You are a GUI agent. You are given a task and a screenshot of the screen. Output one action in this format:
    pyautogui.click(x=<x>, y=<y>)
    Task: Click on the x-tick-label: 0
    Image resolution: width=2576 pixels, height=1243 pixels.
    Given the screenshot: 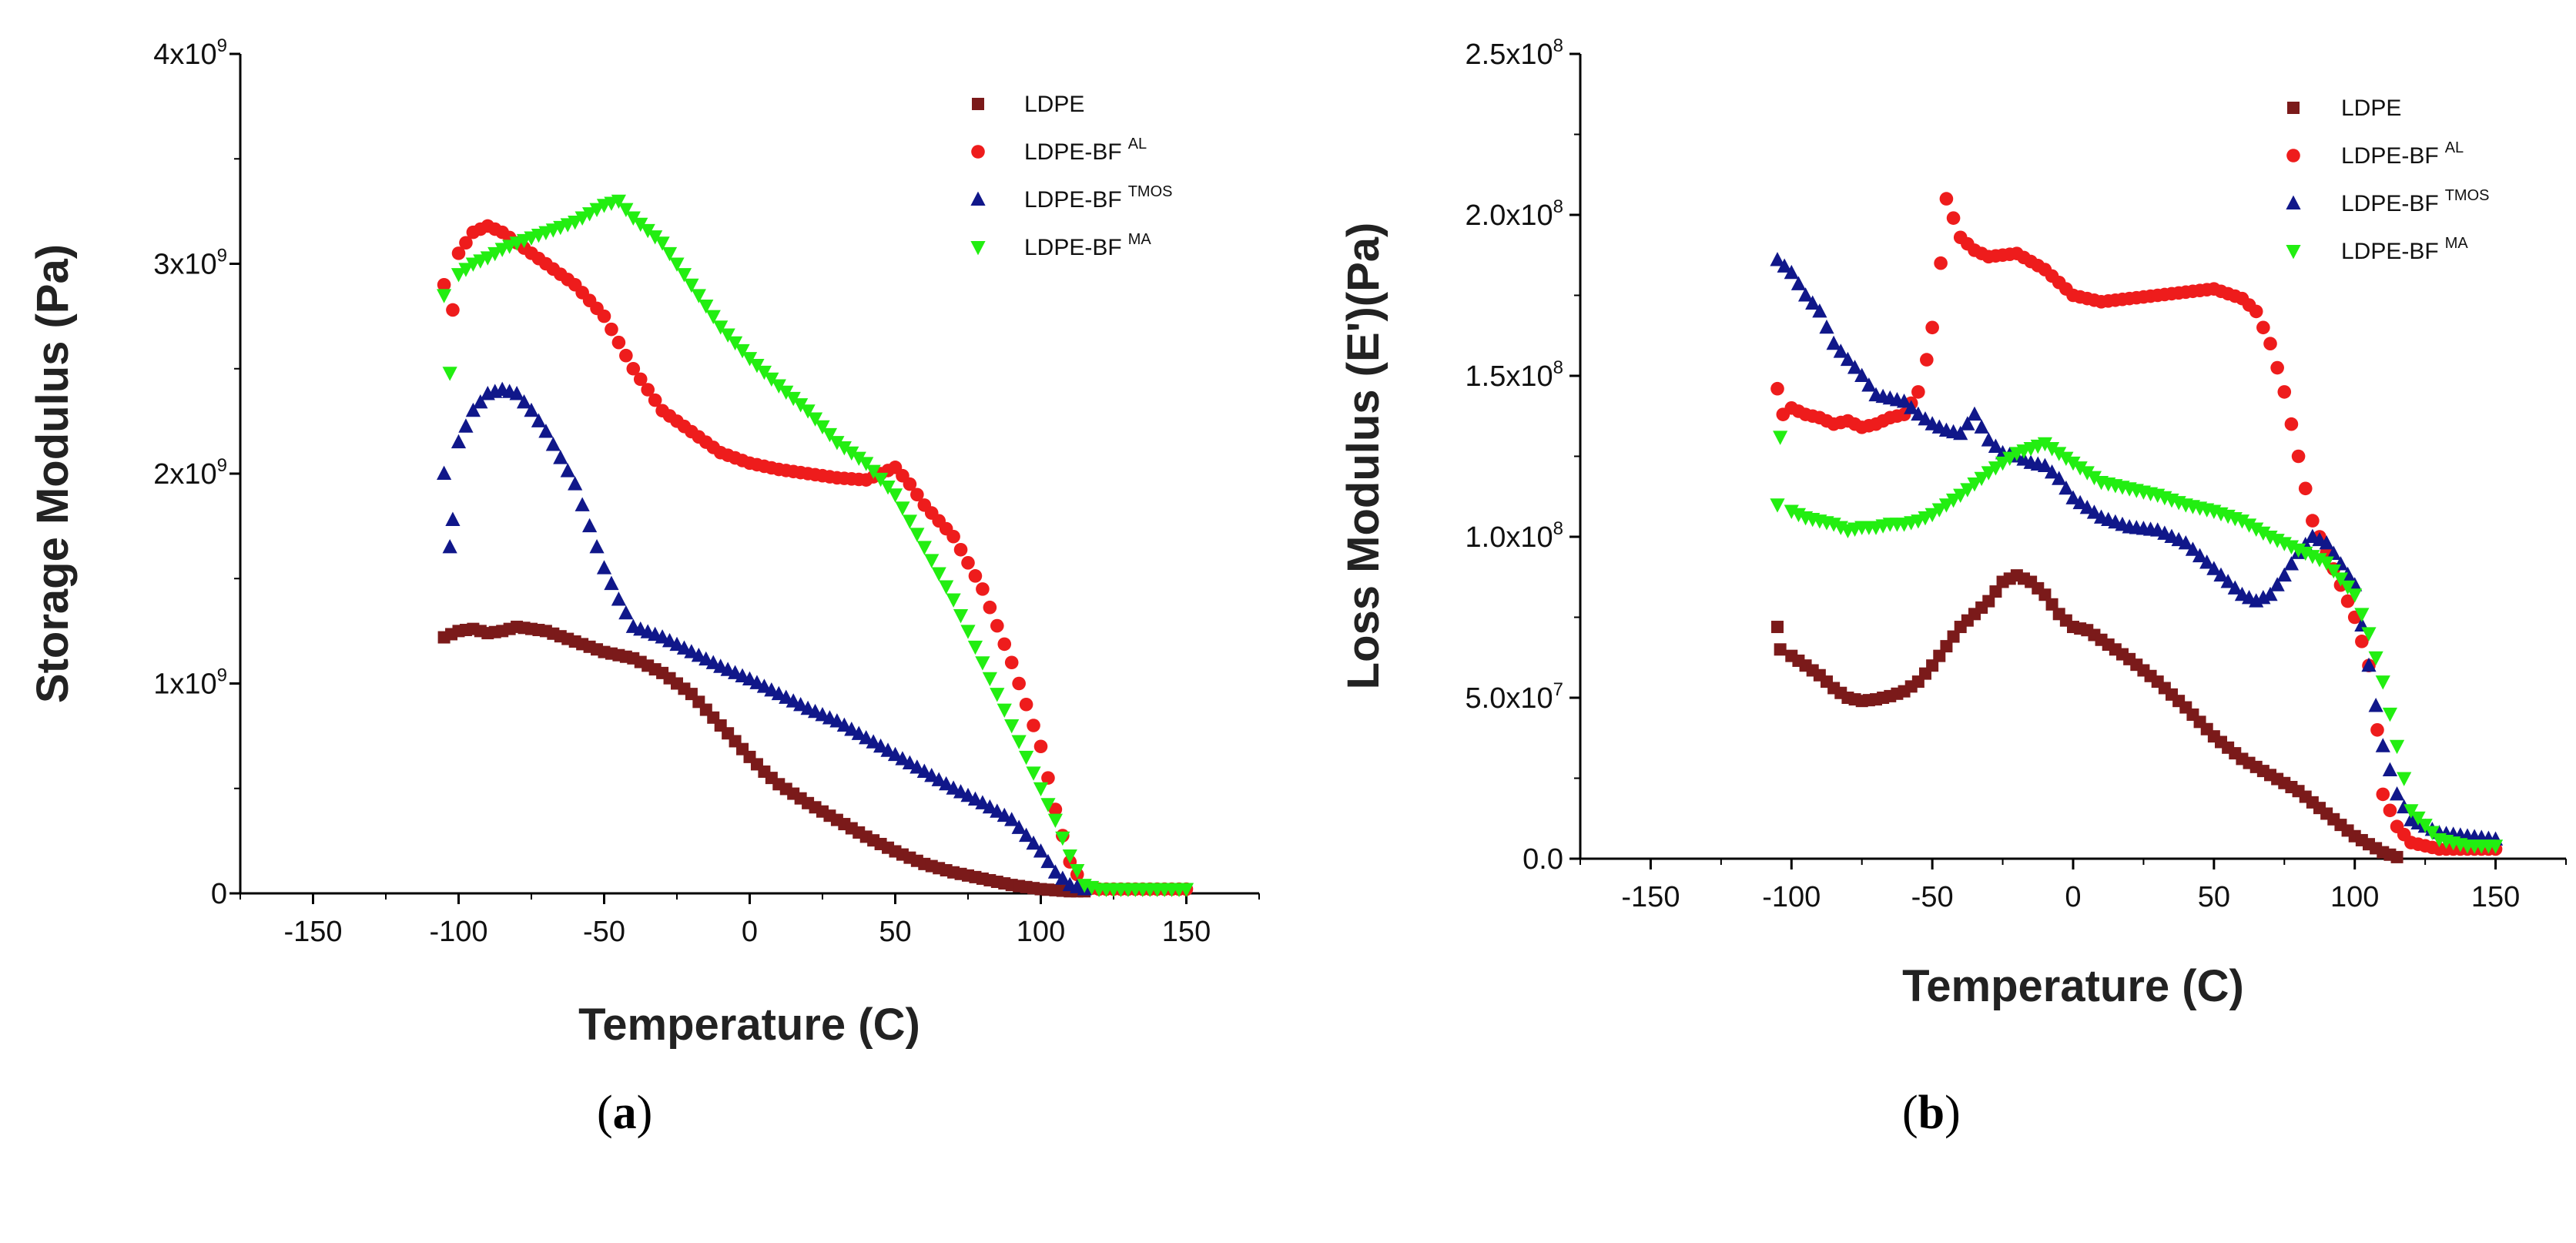 What is the action you would take?
    pyautogui.click(x=750, y=932)
    